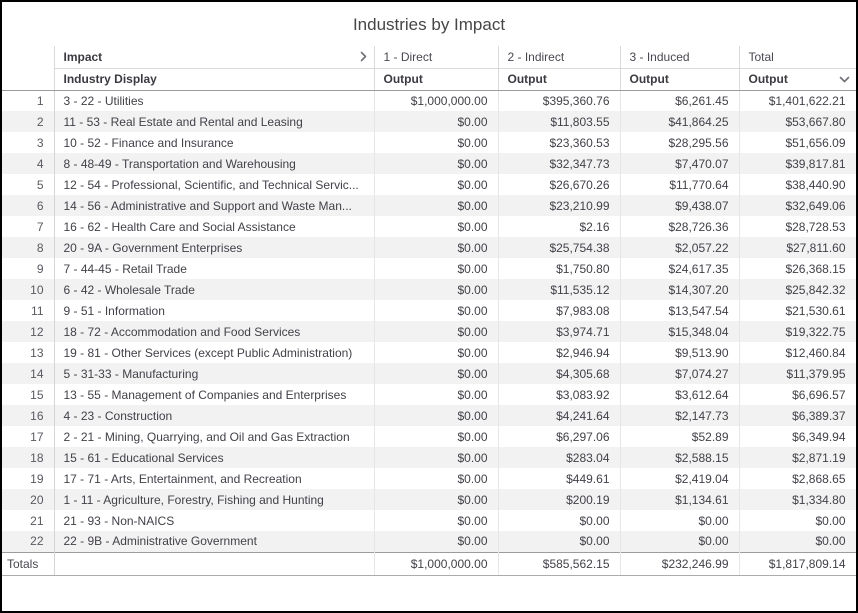  What do you see at coordinates (435, 57) in the screenshot?
I see `direct-group-header: 1 - Direct` at bounding box center [435, 57].